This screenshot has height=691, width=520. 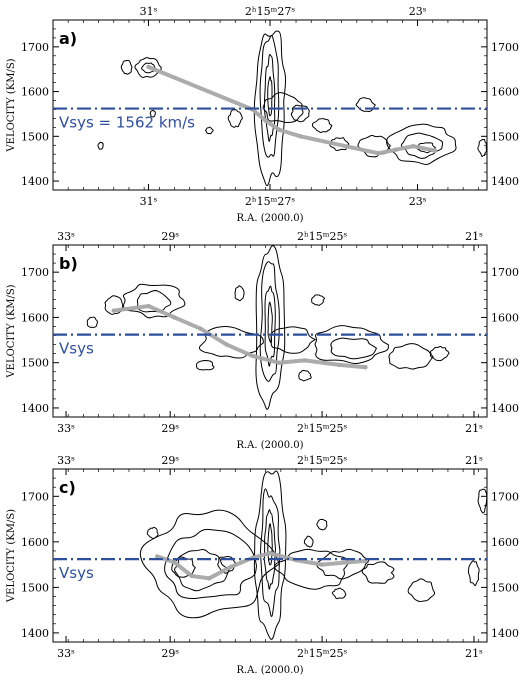 What do you see at coordinates (418, 11) in the screenshot?
I see `x-tick-label-top: 23ˢ` at bounding box center [418, 11].